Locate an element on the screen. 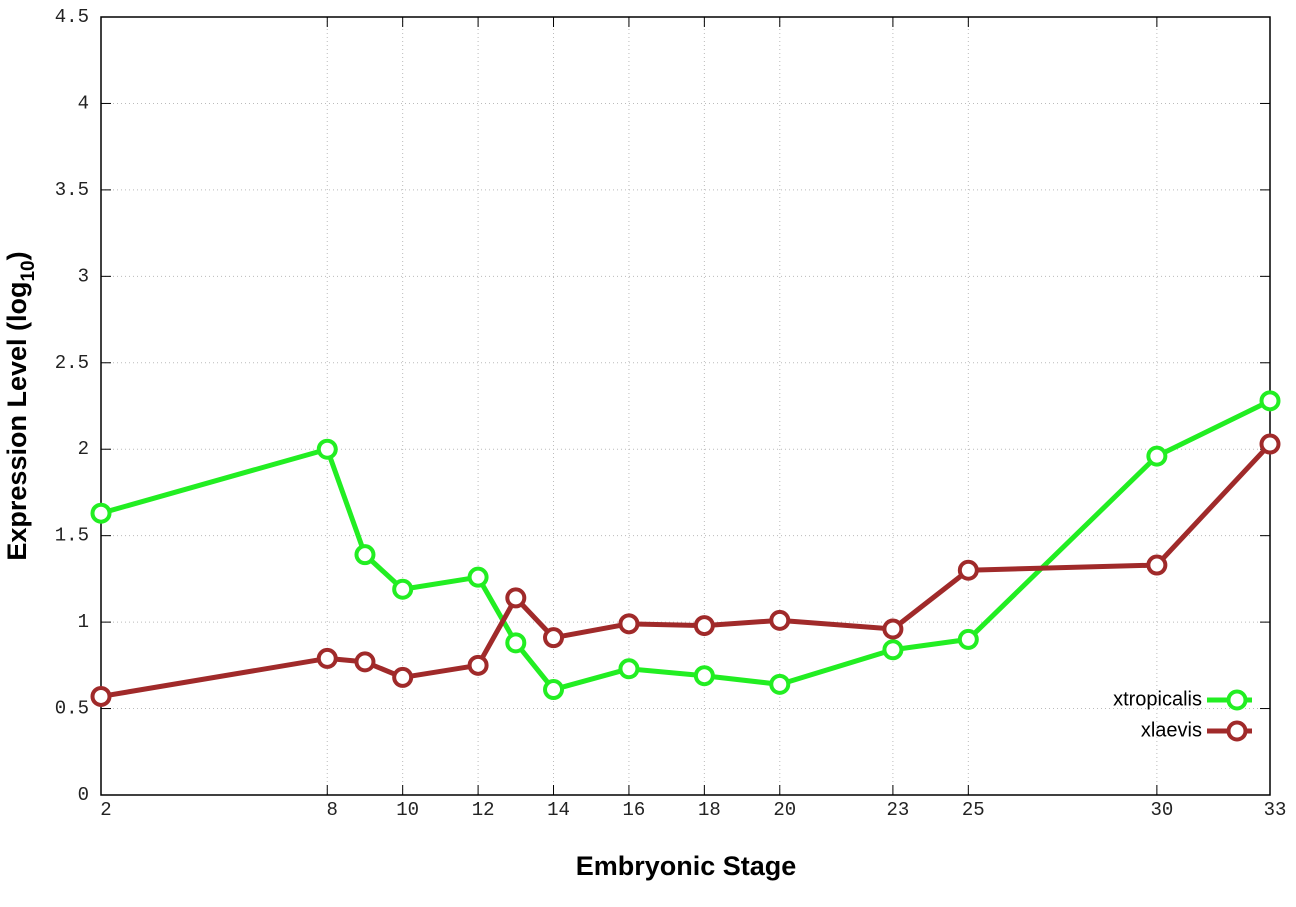 The height and width of the screenshot is (907, 1296). y-tick-label: 1.5 is located at coordinates (72, 536).